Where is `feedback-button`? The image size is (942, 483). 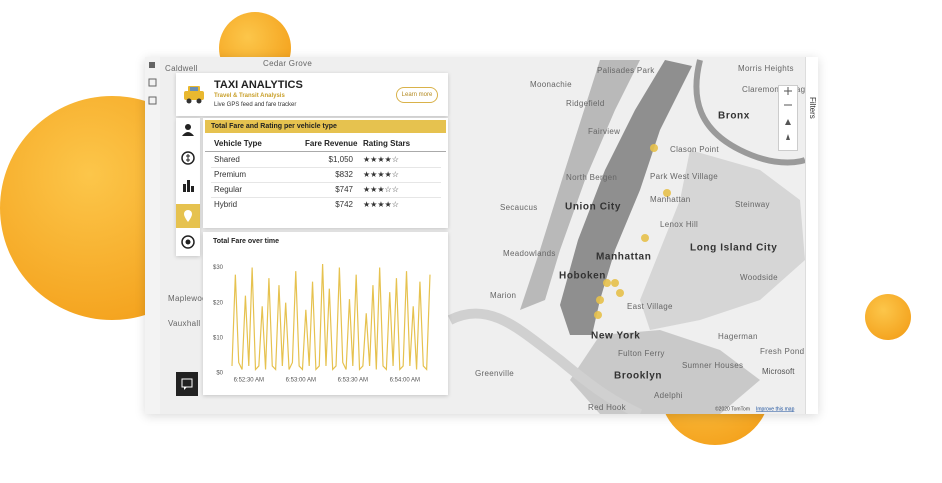
feedback-button is located at coordinates (187, 384).